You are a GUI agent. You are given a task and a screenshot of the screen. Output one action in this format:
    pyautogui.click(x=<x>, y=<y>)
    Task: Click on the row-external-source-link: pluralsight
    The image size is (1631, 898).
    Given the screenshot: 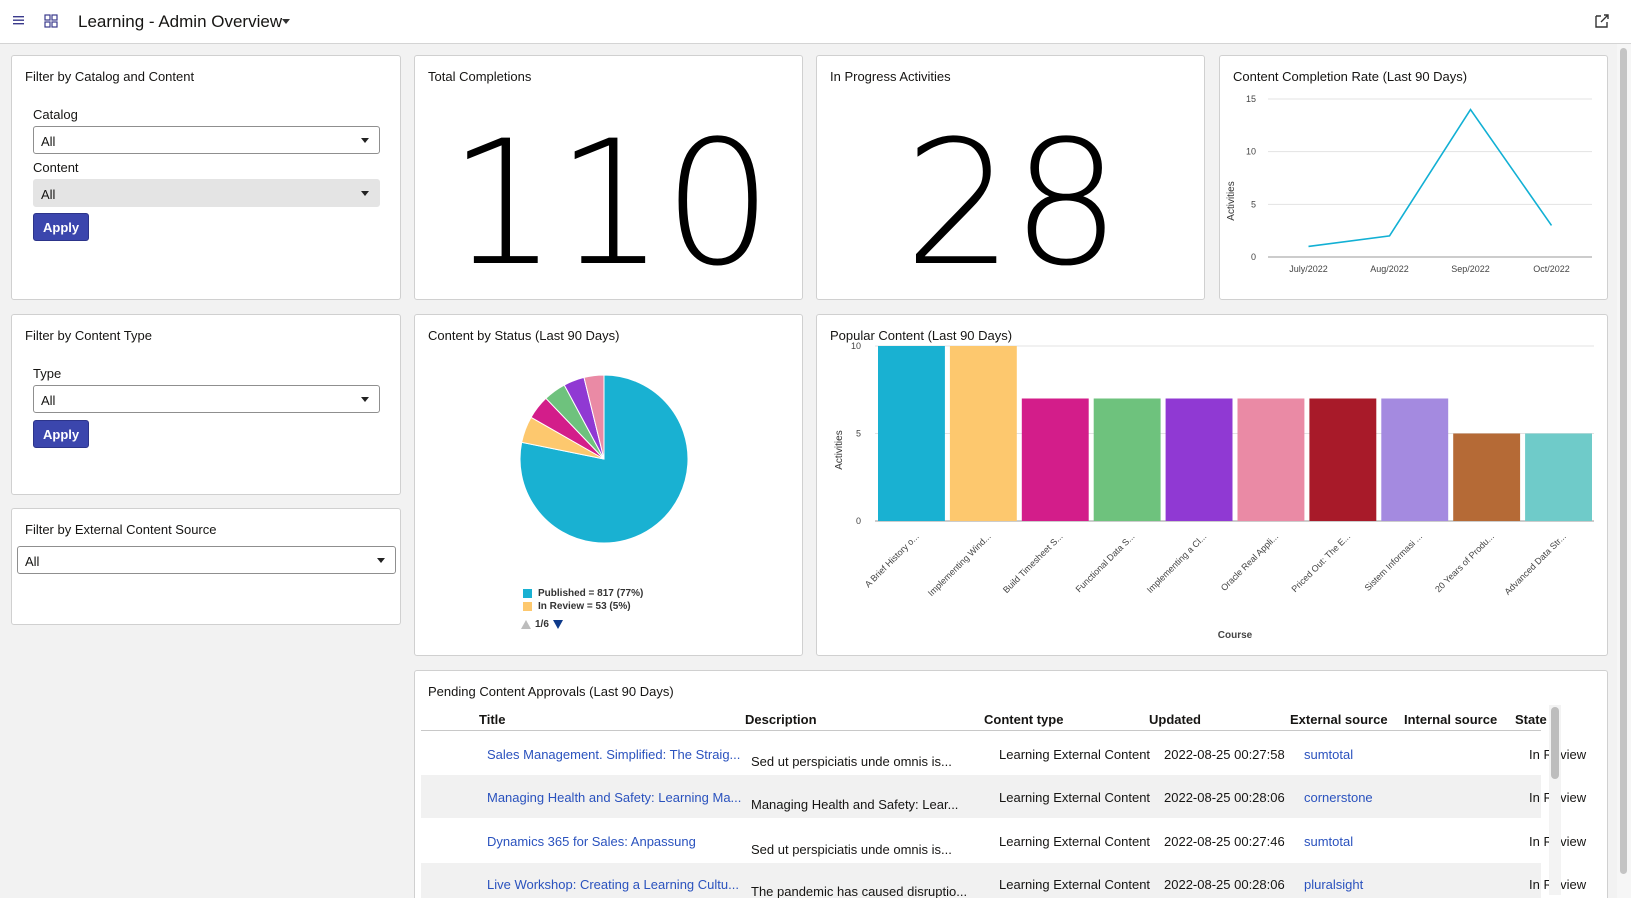 What is the action you would take?
    pyautogui.click(x=1334, y=884)
    